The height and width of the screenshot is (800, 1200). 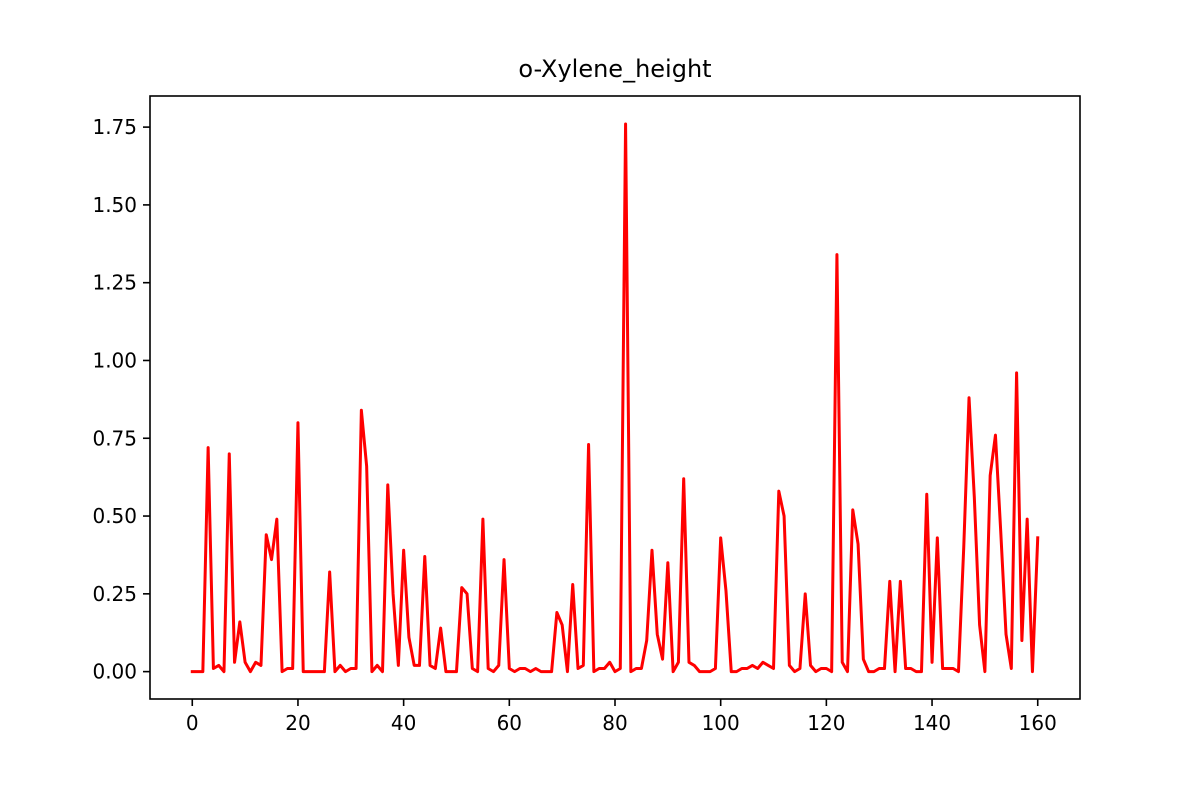 I want to click on y-tick-label: 1.75, so click(x=114, y=127).